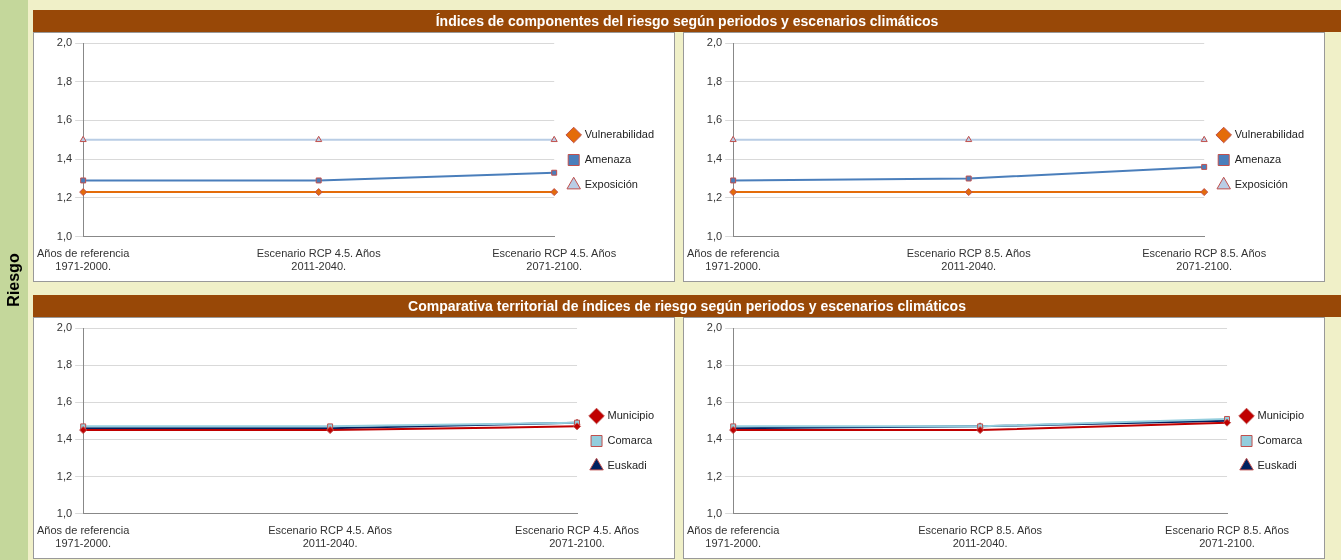  Describe the element at coordinates (687, 21) in the screenshot. I see `text: Índices de componentes del riesgo según periodos y escenarios climáticos` at that location.